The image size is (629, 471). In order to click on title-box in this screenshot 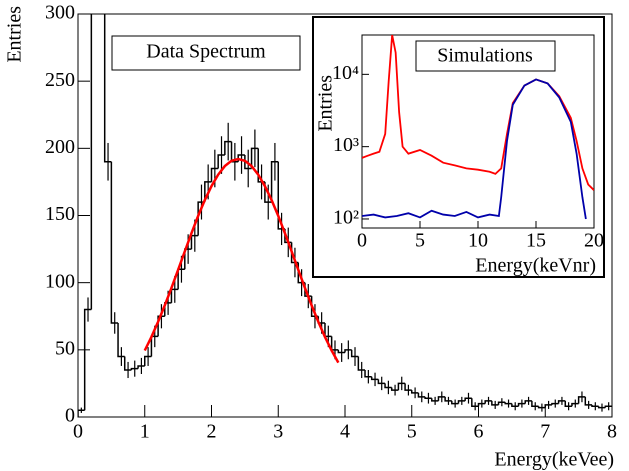, I will do `click(206, 53)`.